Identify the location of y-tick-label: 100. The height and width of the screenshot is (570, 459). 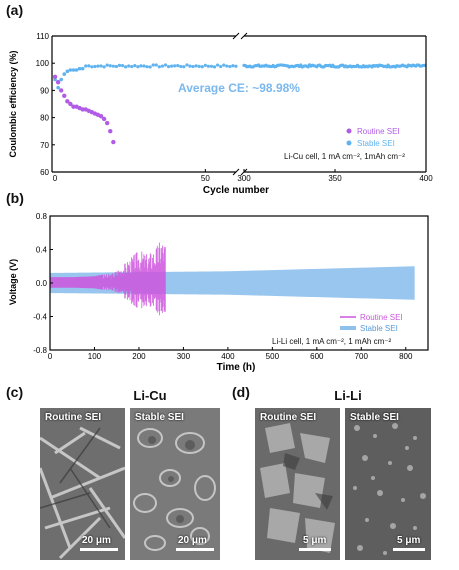
(43, 63).